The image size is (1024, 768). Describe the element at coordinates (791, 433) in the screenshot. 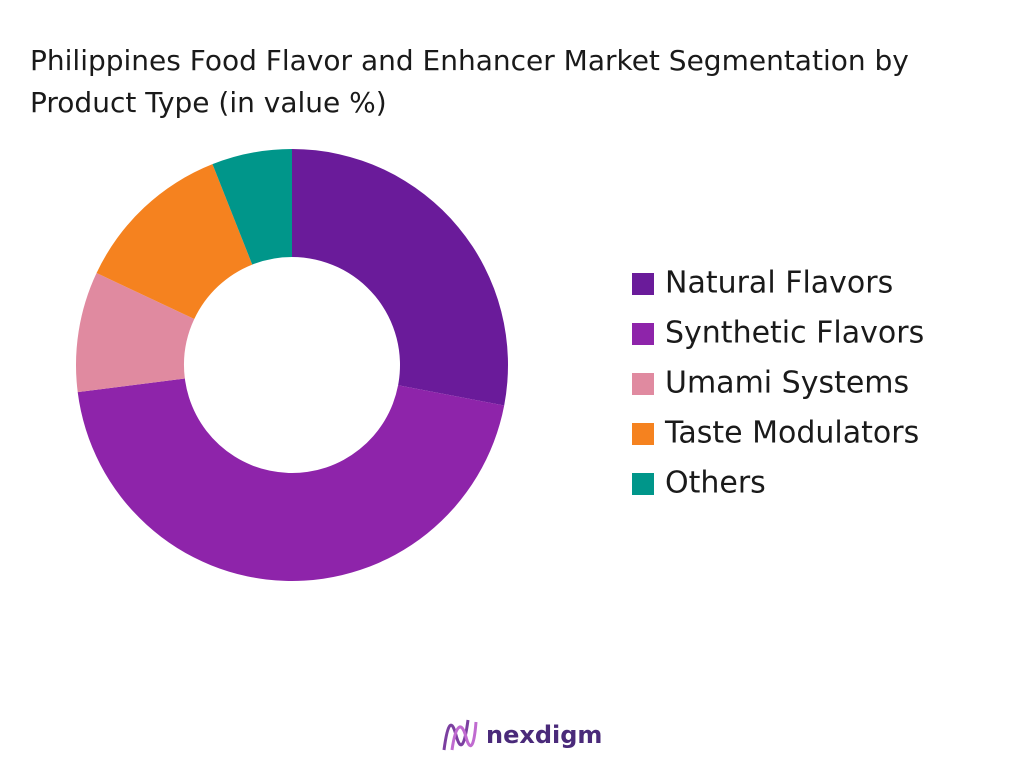

I see `legend-label: Taste Modulators` at that location.